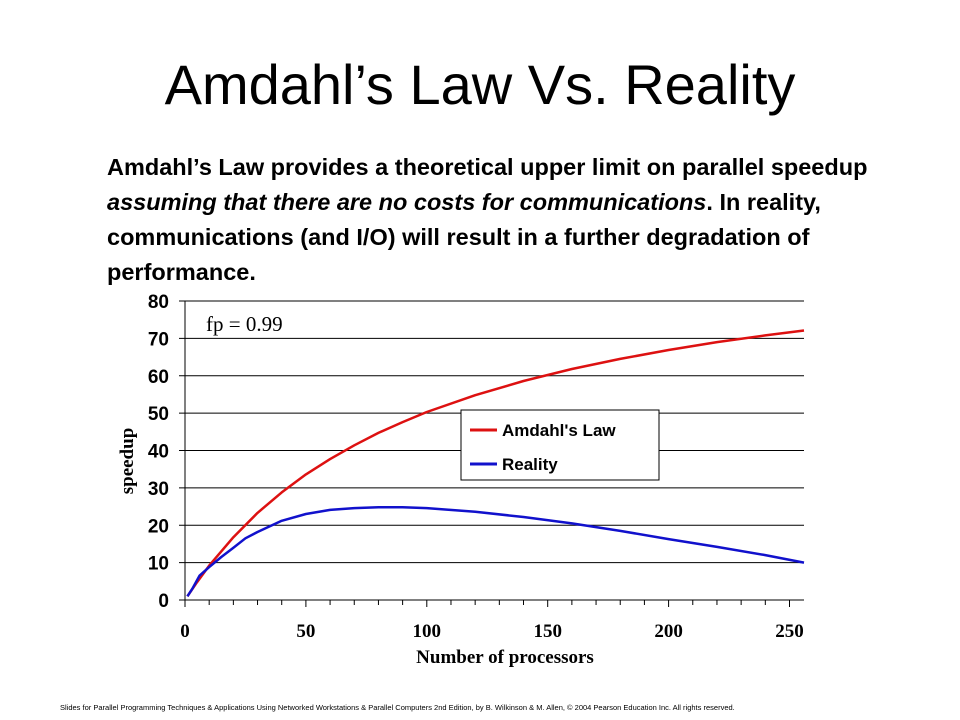  I want to click on x-tick-label: 100, so click(427, 631).